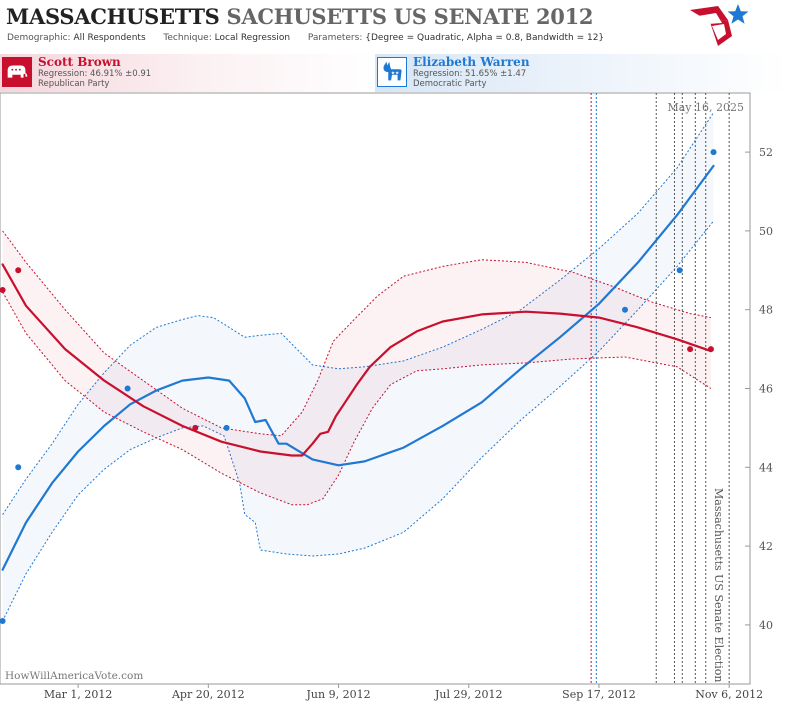  What do you see at coordinates (705, 107) in the screenshot?
I see `date-label: May 16, 2025` at bounding box center [705, 107].